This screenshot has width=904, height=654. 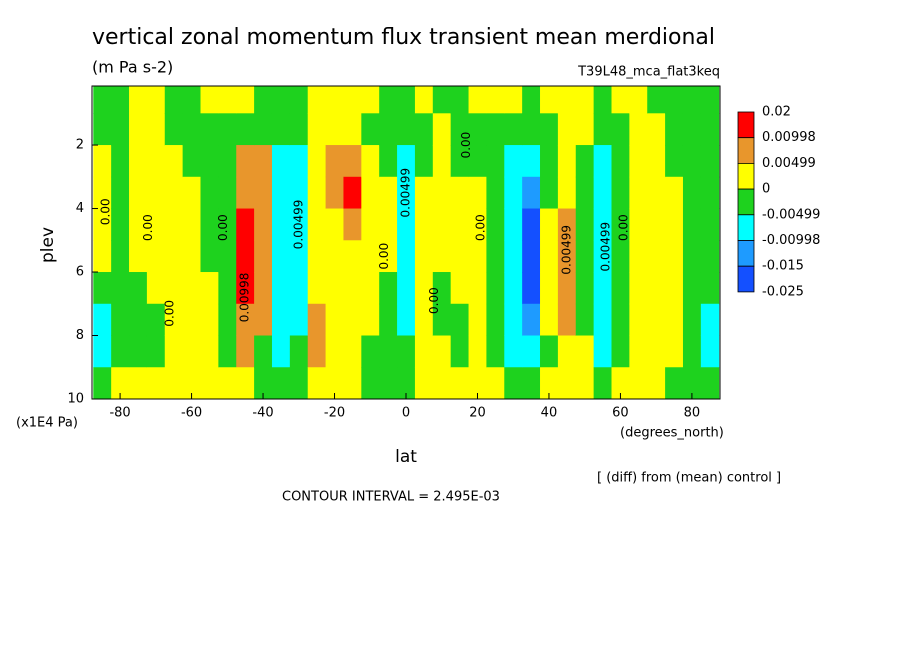 I want to click on contour-interval: CONTOUR INTERVAL = 2.495E-03, so click(x=391, y=497).